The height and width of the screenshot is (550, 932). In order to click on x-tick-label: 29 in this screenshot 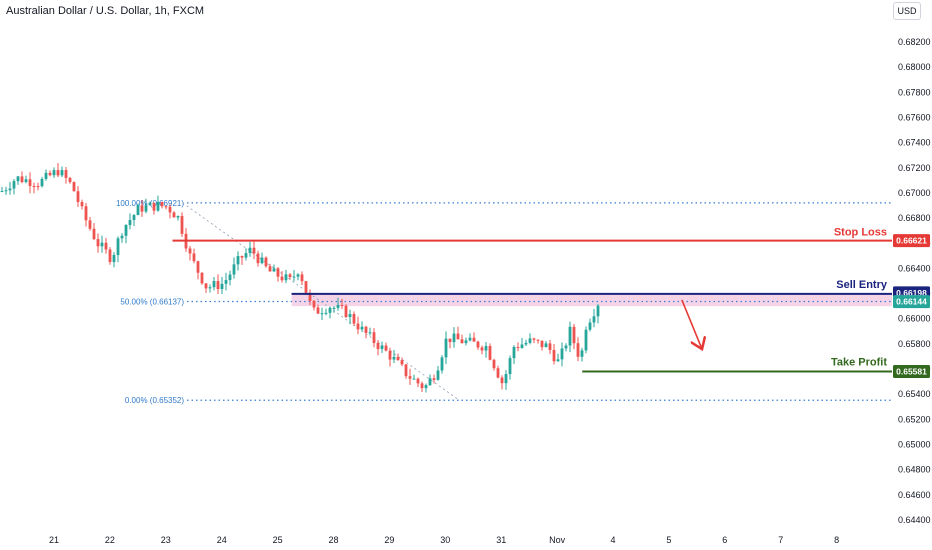, I will do `click(389, 540)`.